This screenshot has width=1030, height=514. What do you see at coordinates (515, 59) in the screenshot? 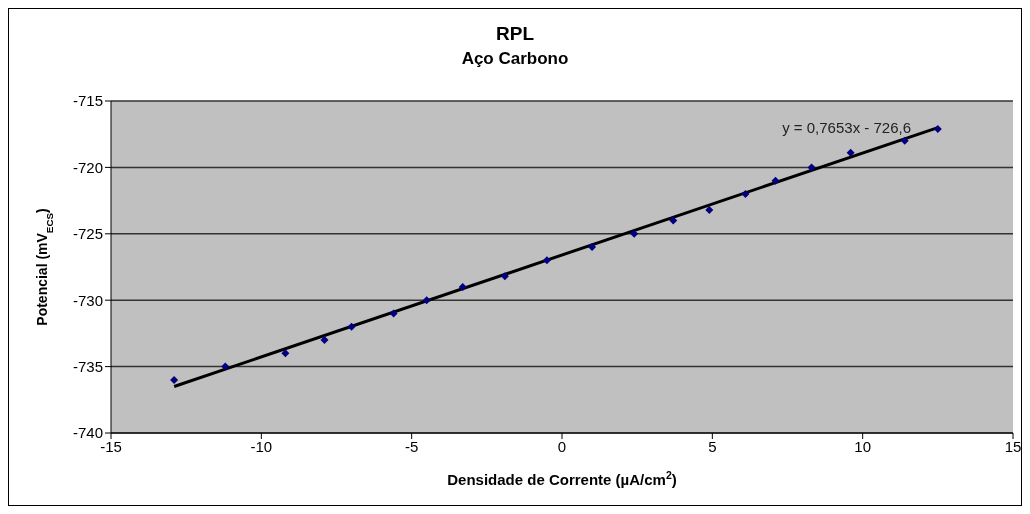
I see `chart-subtitle: Aço Carbono` at bounding box center [515, 59].